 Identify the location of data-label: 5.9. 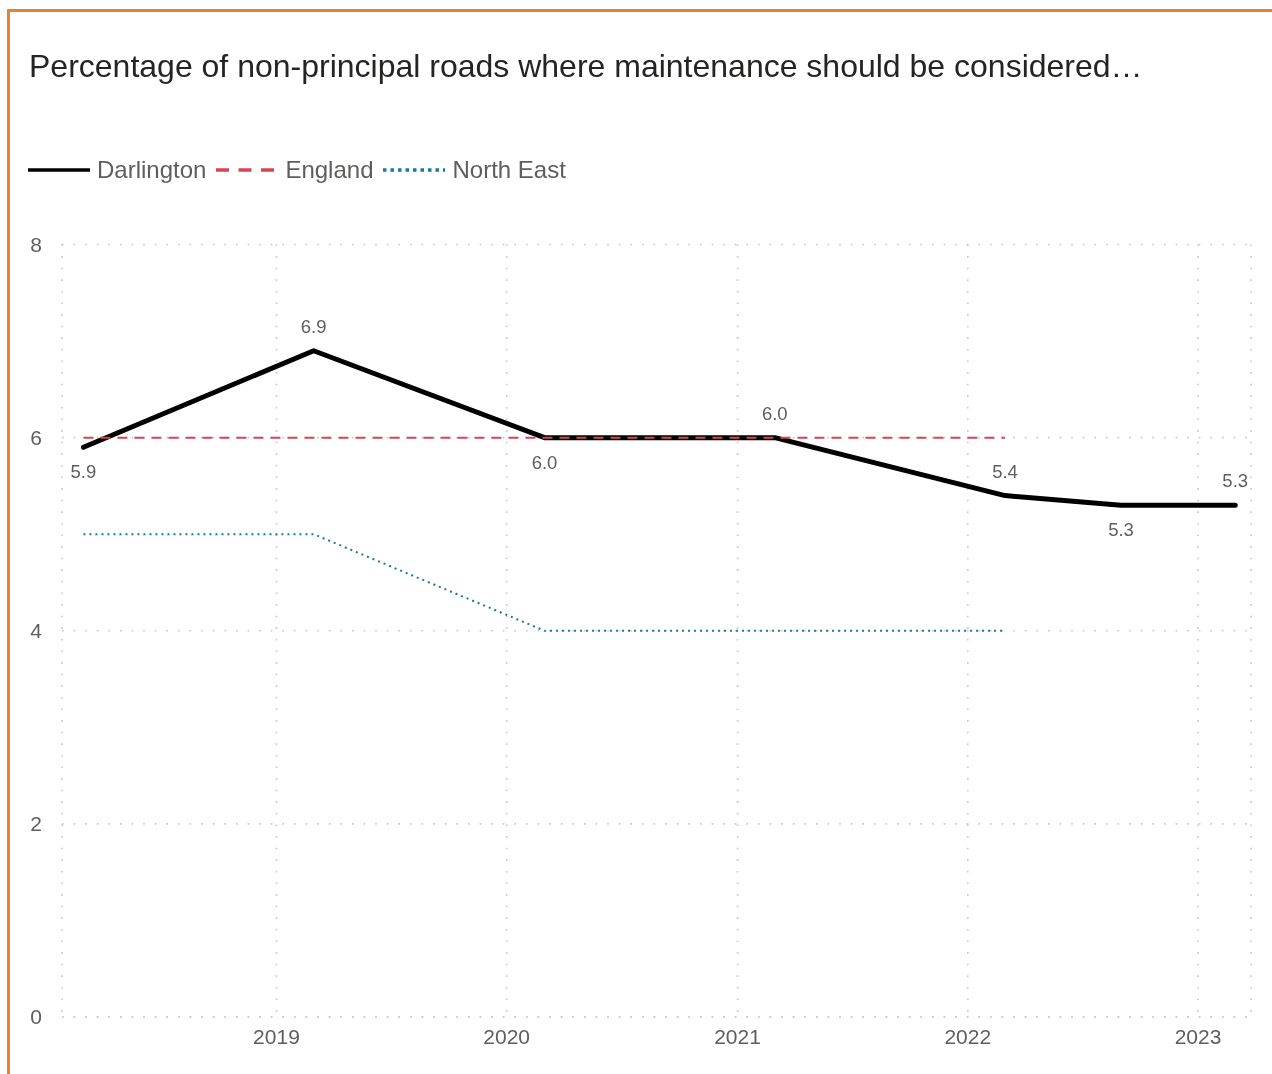
(83, 472).